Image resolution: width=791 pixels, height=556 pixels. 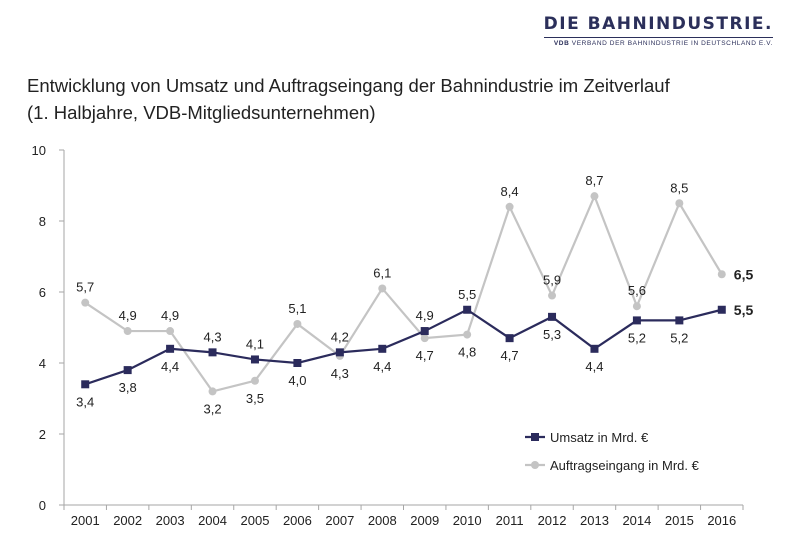 What do you see at coordinates (510, 520) in the screenshot?
I see `x-tick-label: 2011` at bounding box center [510, 520].